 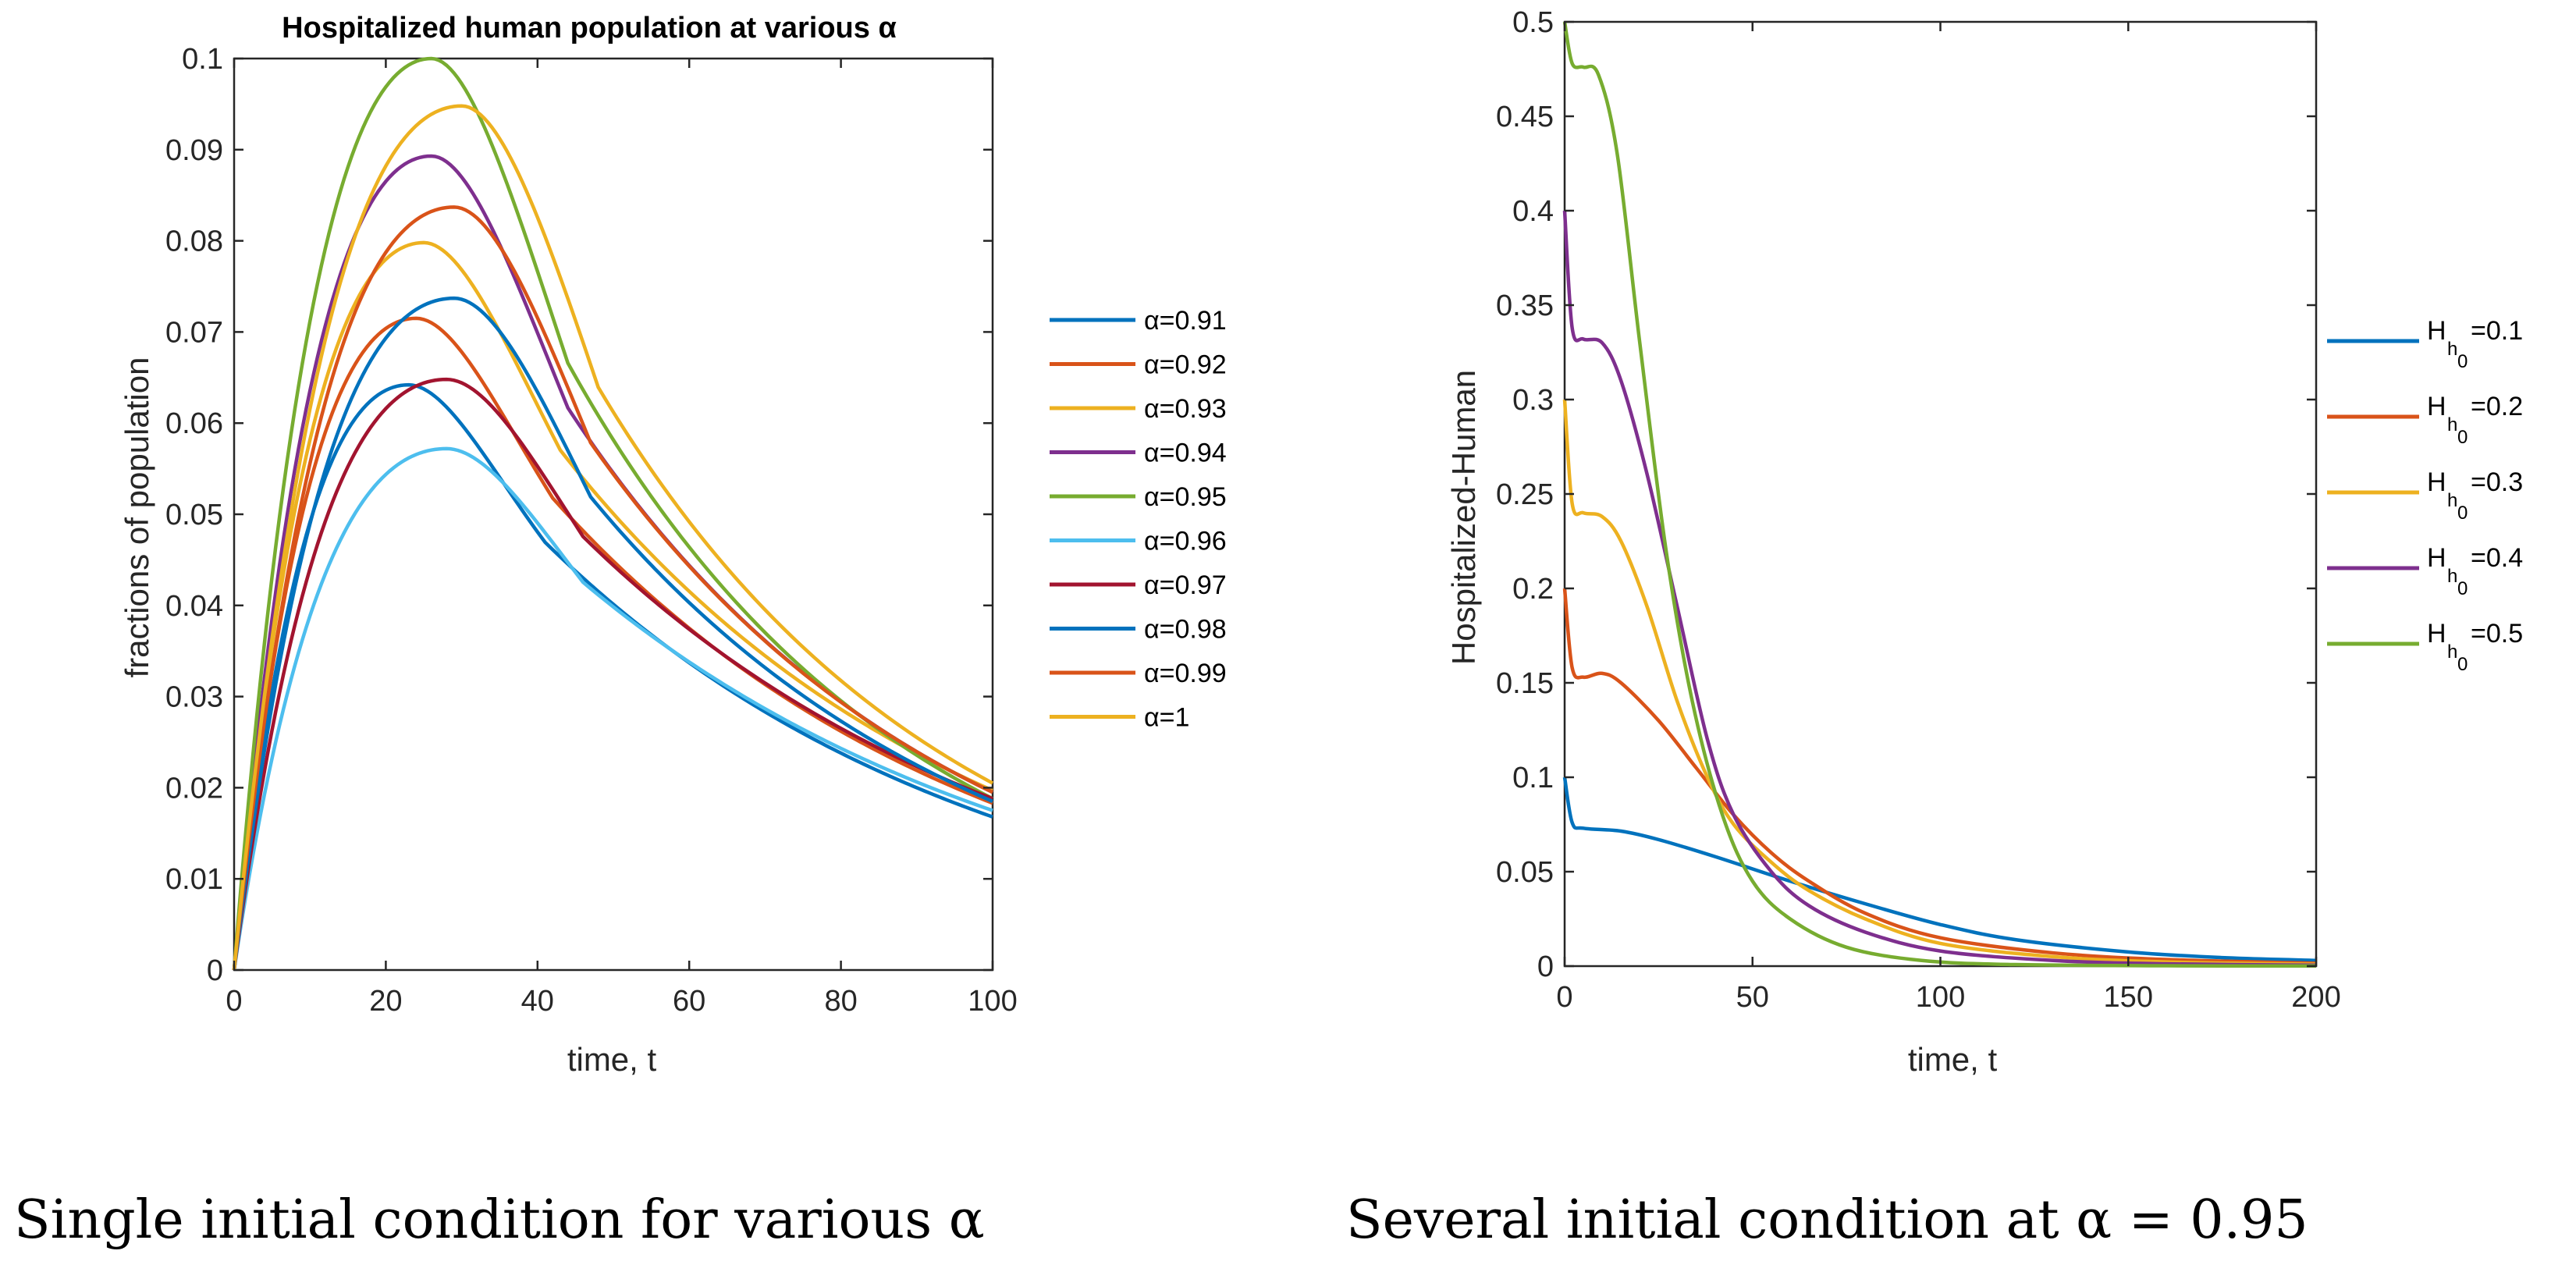 I want to click on legend-entry: α=0.93, so click(x=1185, y=409).